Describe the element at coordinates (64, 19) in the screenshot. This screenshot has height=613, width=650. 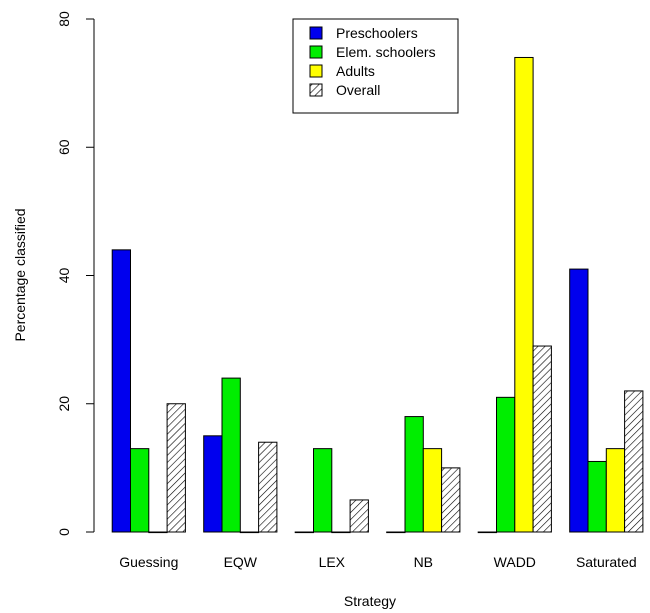
I see `y-tick-label: 80` at that location.